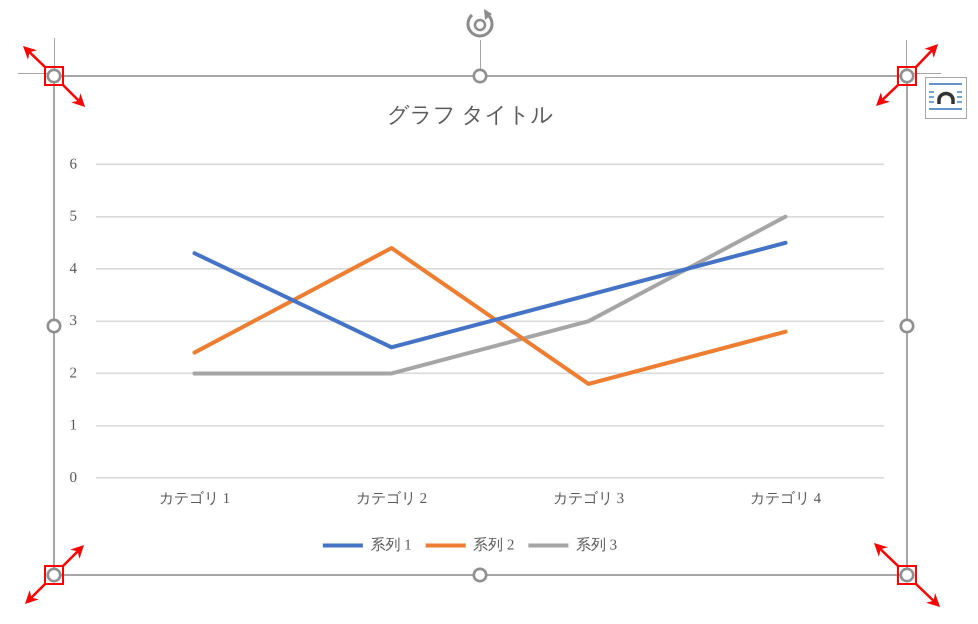 The height and width of the screenshot is (624, 978). What do you see at coordinates (597, 545) in the screenshot?
I see `legend-label: 系列 3` at bounding box center [597, 545].